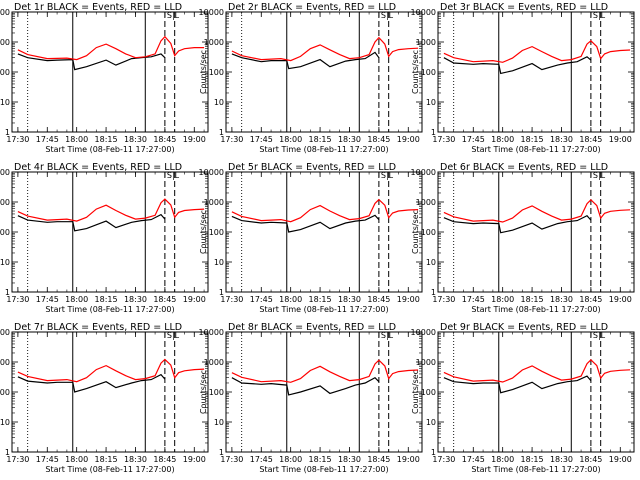 This screenshot has width=640, height=480. I want to click on panel-title: Det 9r BLACK = Events, RED = LLD, so click(524, 327).